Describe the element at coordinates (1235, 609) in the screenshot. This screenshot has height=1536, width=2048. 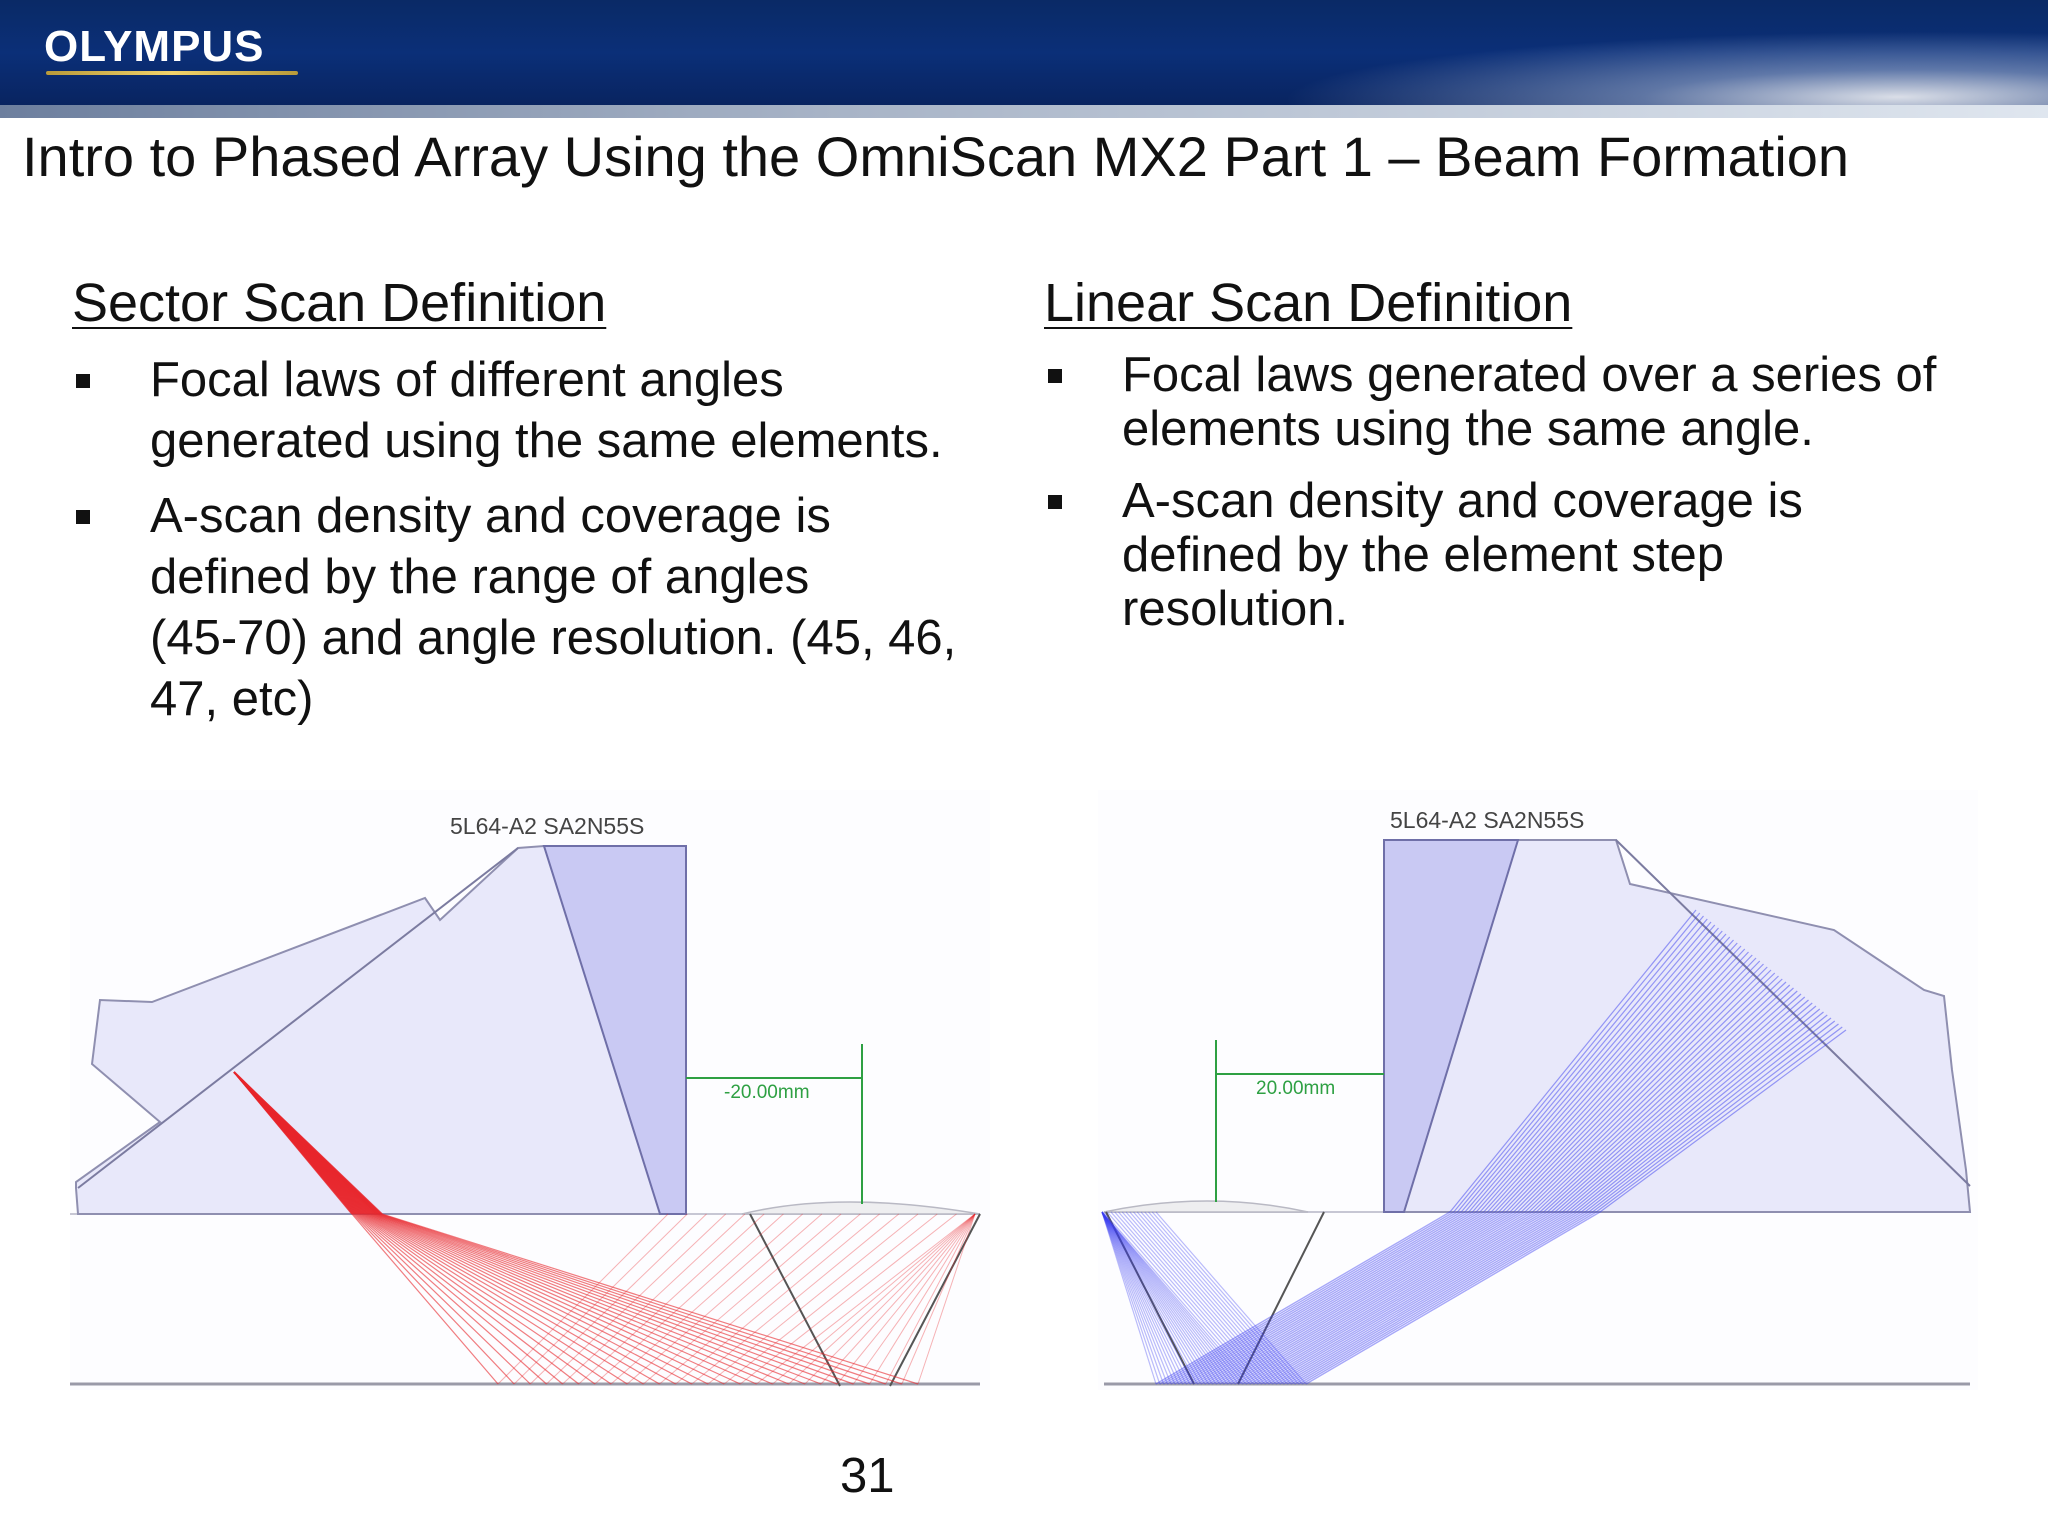
I see `linear-bullet-2-line-3: resolution.` at that location.